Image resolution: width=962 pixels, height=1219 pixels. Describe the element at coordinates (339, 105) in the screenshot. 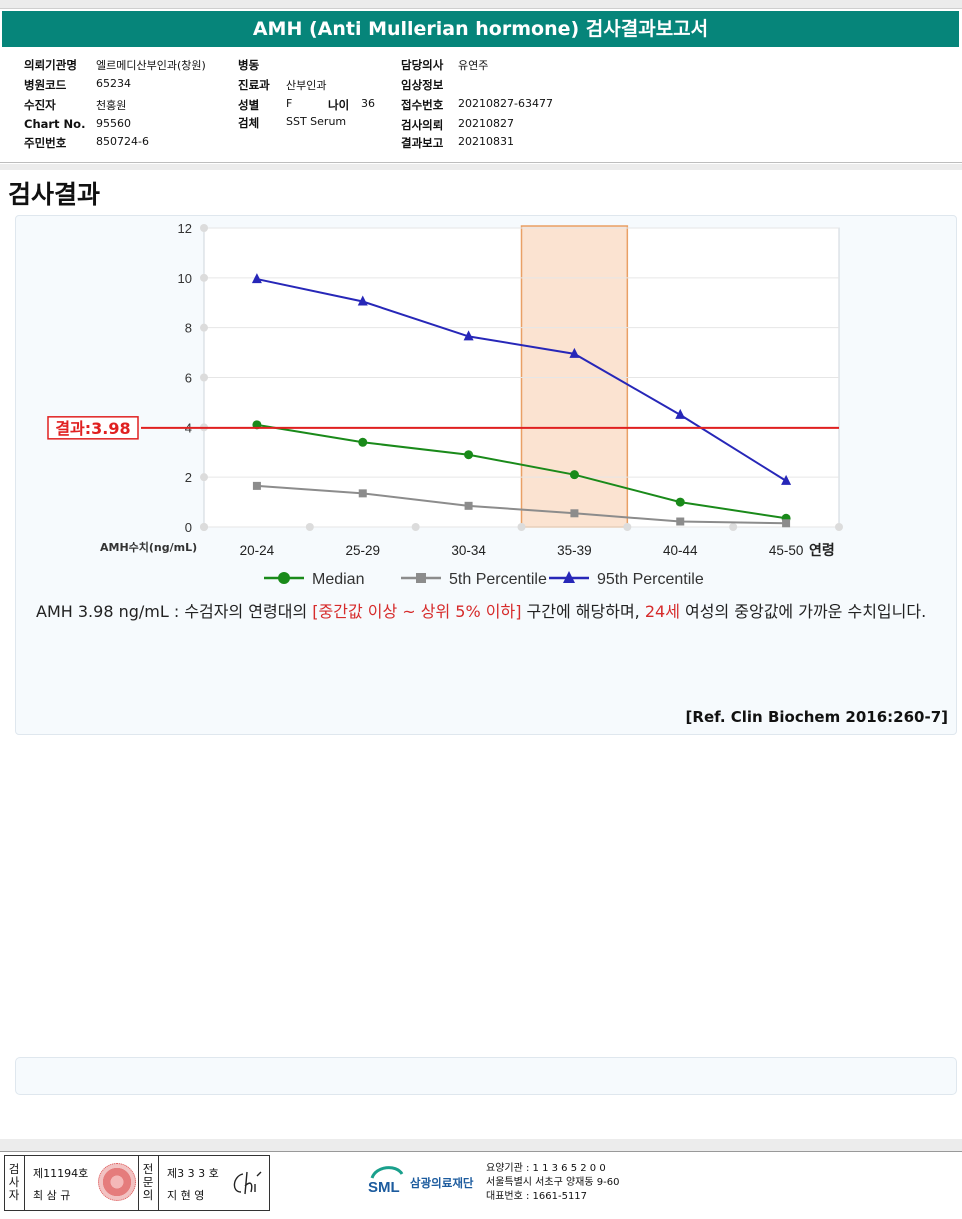

I see `info-label: 나이` at that location.